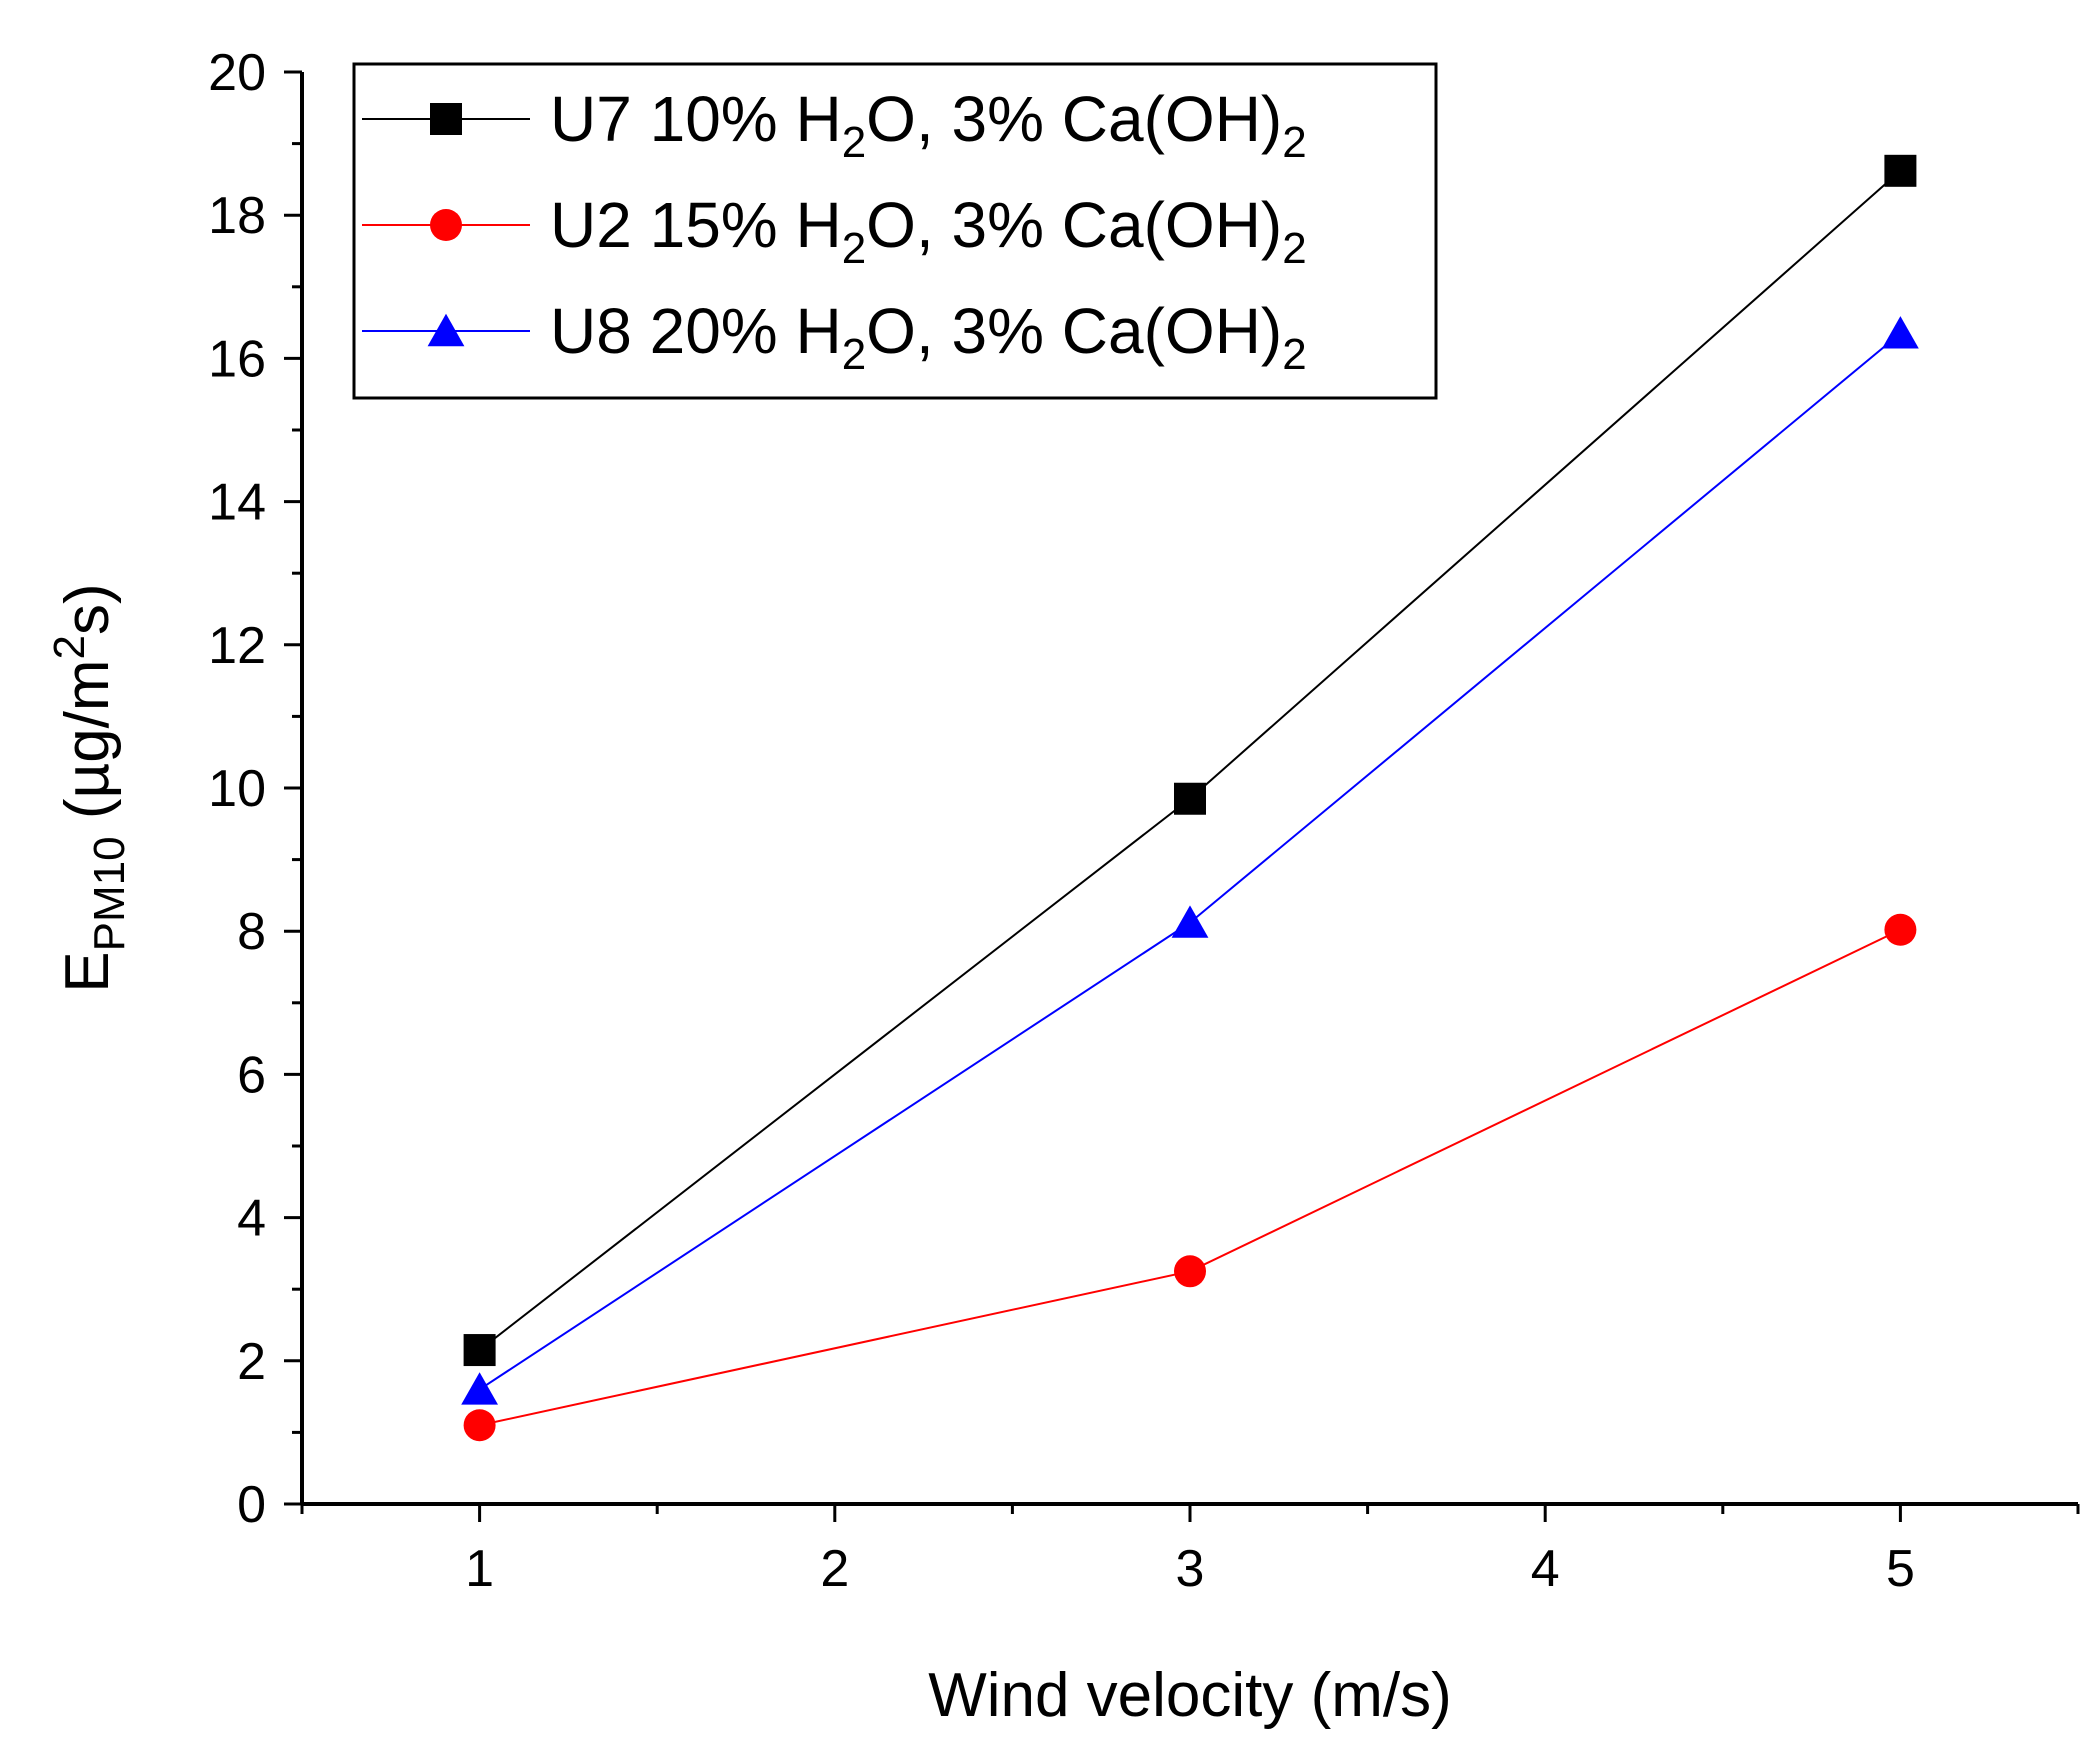  I want to click on y-tick-label: 18, so click(237, 216).